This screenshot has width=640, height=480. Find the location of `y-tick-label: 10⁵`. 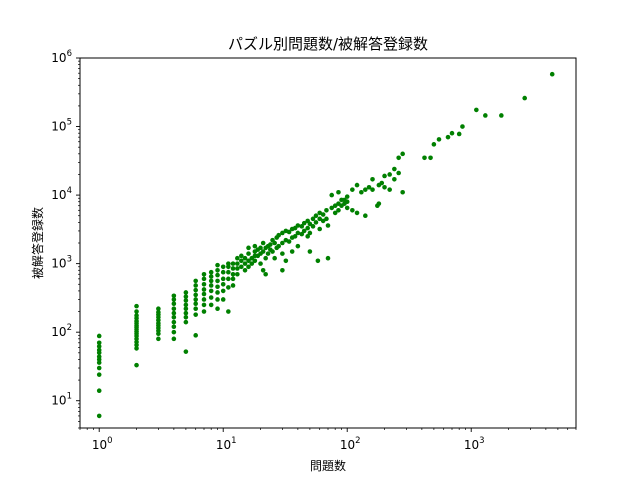

y-tick-label: 10⁵ is located at coordinates (61, 126).